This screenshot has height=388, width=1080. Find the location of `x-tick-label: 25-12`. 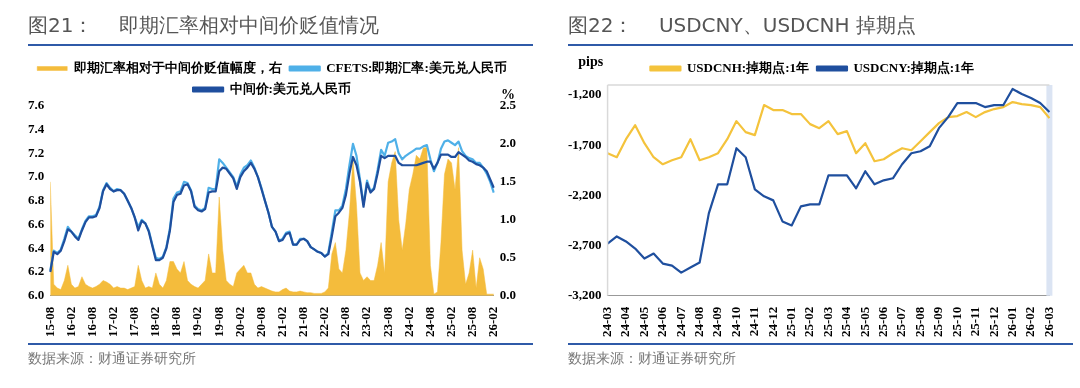

x-tick-label: 25-12 is located at coordinates (993, 322).